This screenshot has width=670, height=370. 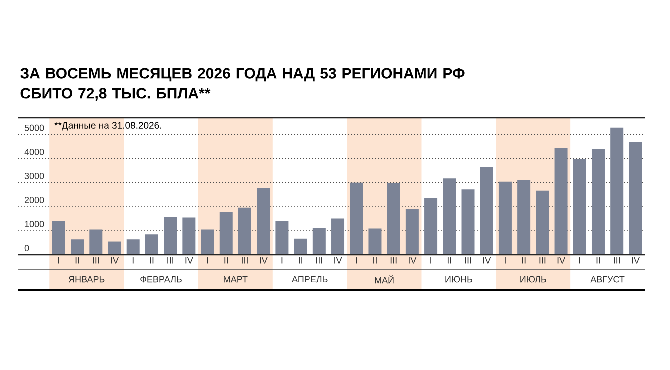 What do you see at coordinates (108, 126) in the screenshot?
I see `annotation: **Данные на 31.08.2026.` at bounding box center [108, 126].